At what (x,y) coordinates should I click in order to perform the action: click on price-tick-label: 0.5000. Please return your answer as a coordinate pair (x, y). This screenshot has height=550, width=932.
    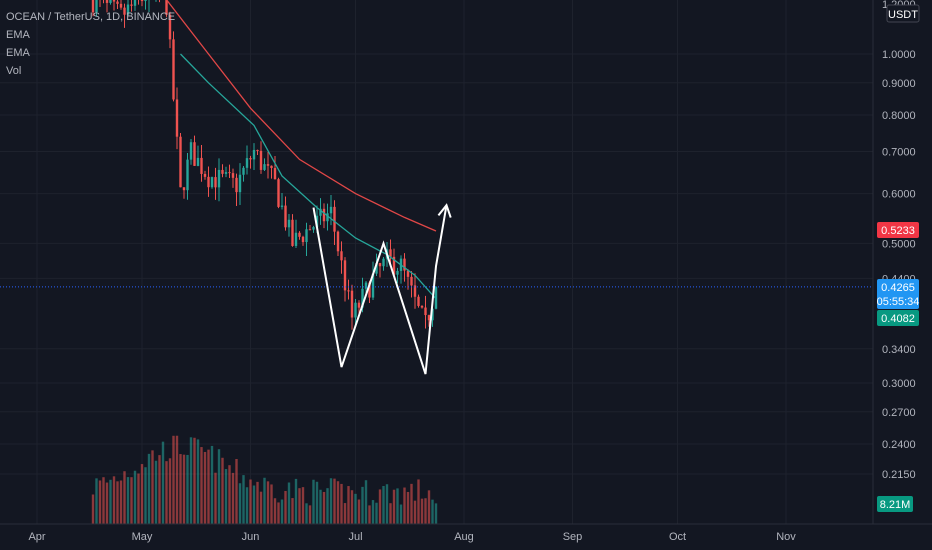
    Looking at the image, I should click on (899, 244).